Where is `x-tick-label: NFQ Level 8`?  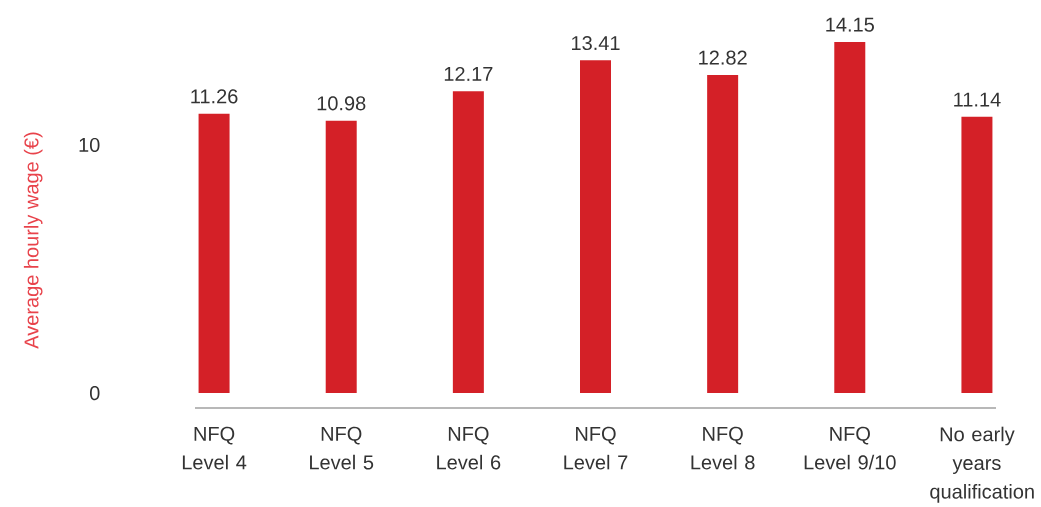
x-tick-label: NFQ Level 8 is located at coordinates (723, 448).